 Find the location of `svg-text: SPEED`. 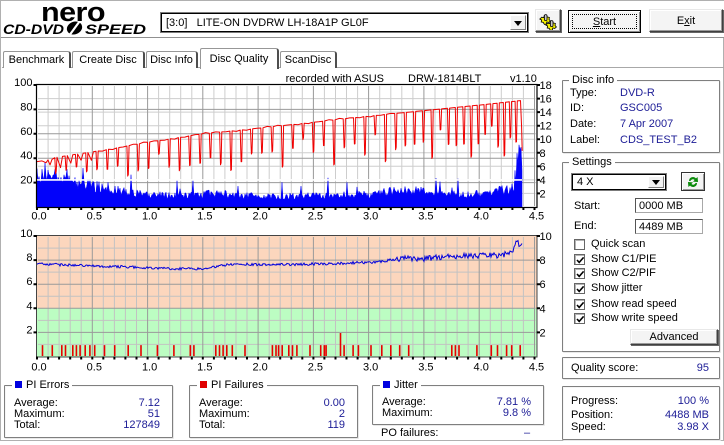

svg-text: SPEED is located at coordinates (115, 29).